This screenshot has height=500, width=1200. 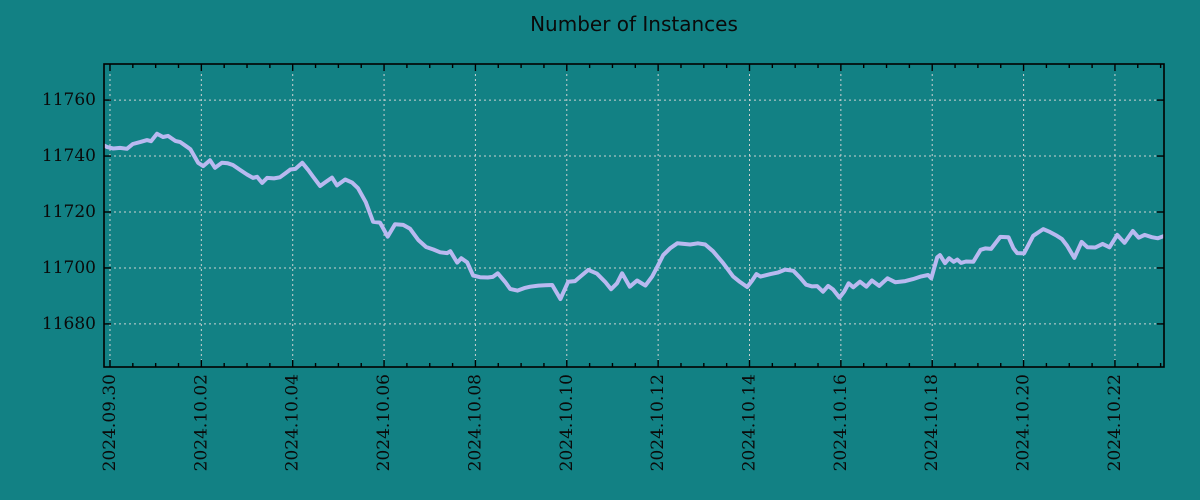 What do you see at coordinates (932, 422) in the screenshot?
I see `x-tick-label: 2024.10.18` at bounding box center [932, 422].